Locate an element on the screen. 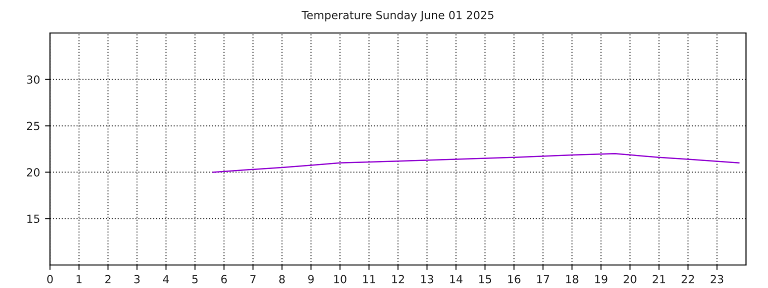 The height and width of the screenshot is (288, 768). x-tick-label: 14 is located at coordinates (456, 279).